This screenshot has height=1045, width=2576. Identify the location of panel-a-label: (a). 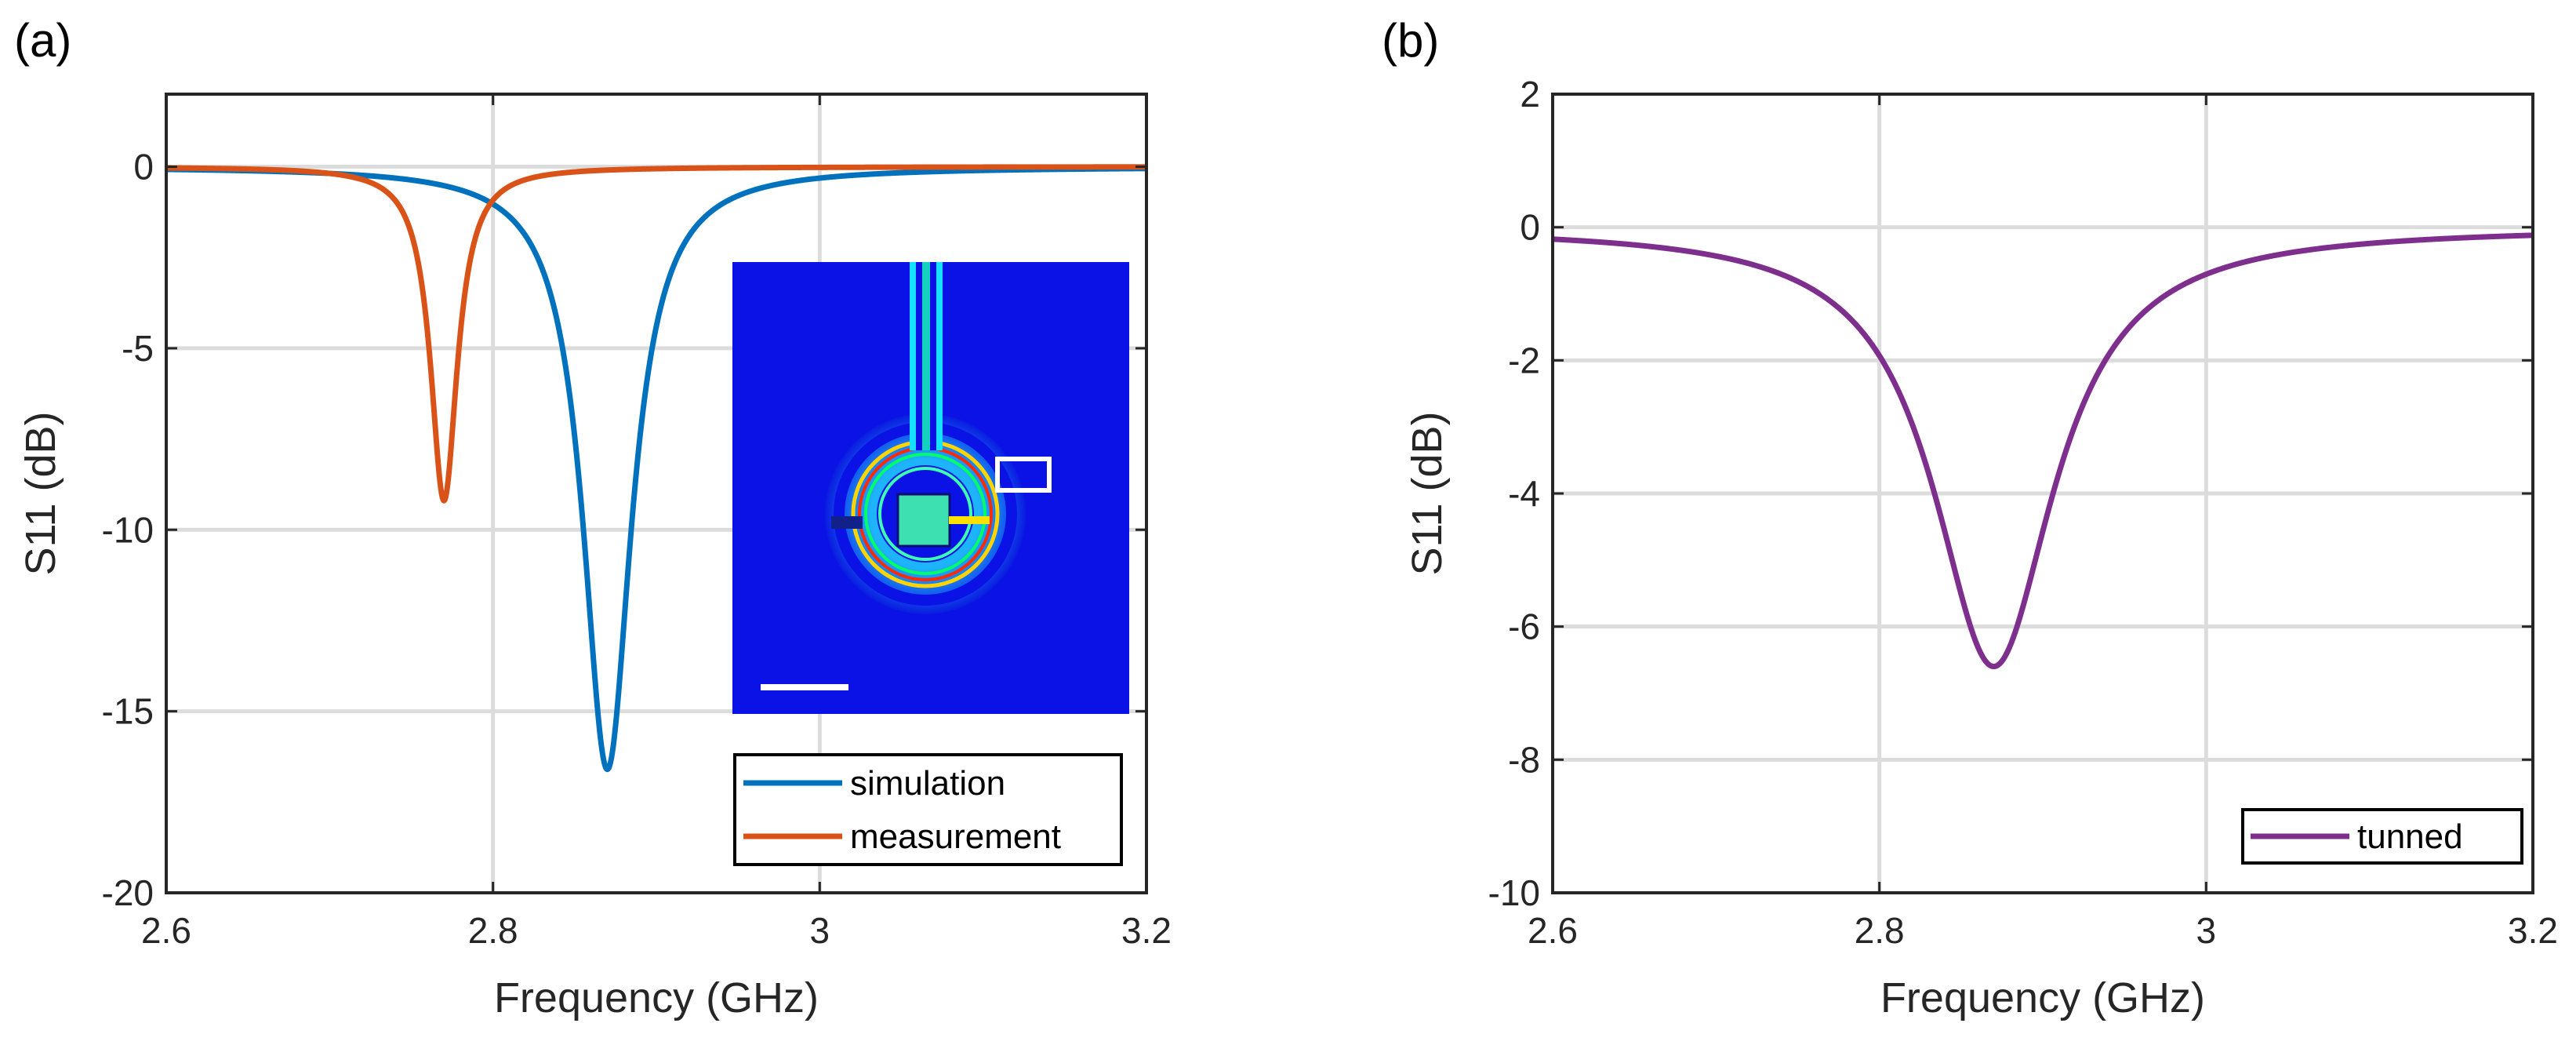
(42, 40).